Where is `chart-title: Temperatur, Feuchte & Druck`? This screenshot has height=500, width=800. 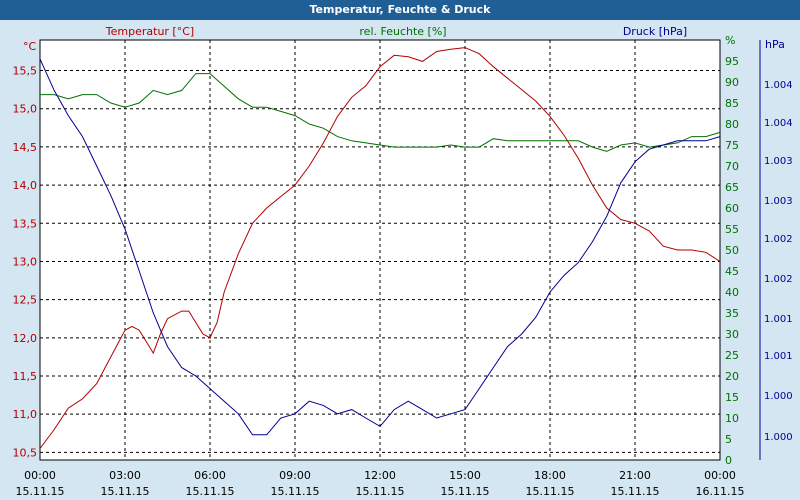
chart-title: Temperatur, Feuchte & Druck is located at coordinates (400, 10).